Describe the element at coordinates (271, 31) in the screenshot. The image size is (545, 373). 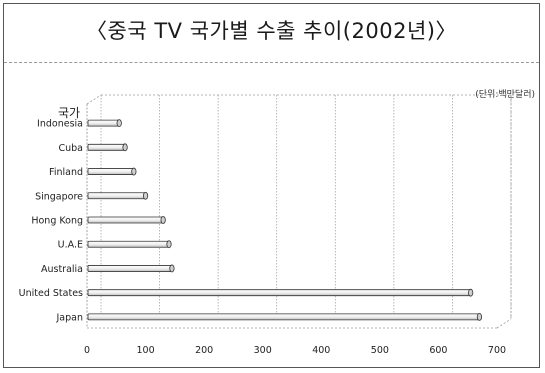
I see `chart-title: 〈중국 TV 국가별 수출 추이(2002년)〉` at that location.